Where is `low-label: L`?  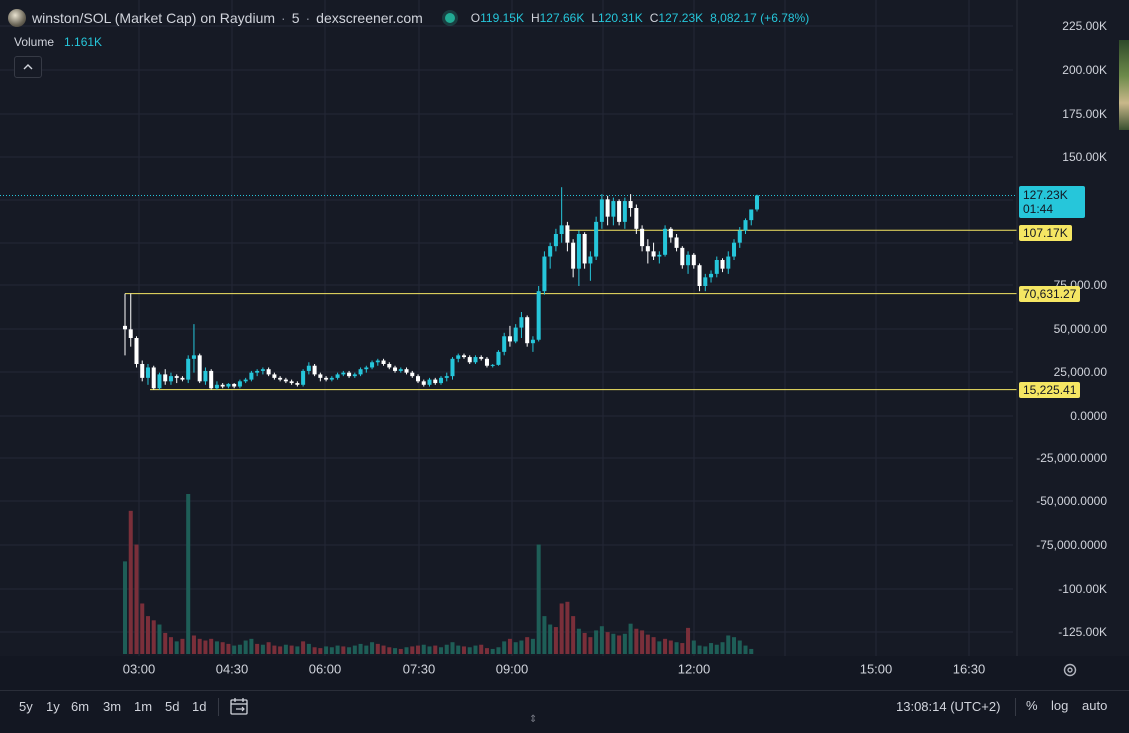 low-label: L is located at coordinates (595, 18).